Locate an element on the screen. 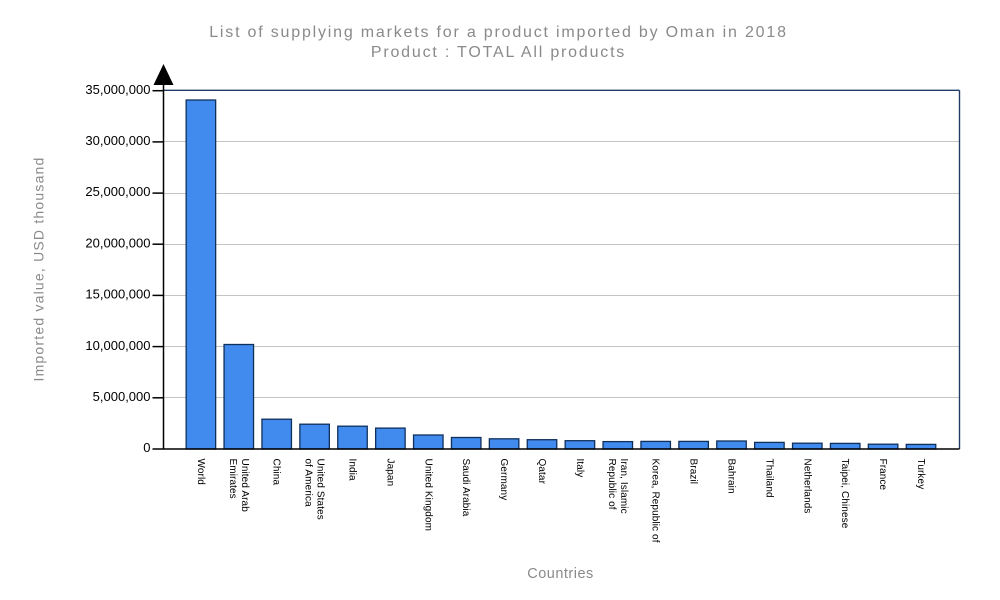  svg-text: Imported value, USD thousand is located at coordinates (39, 268).